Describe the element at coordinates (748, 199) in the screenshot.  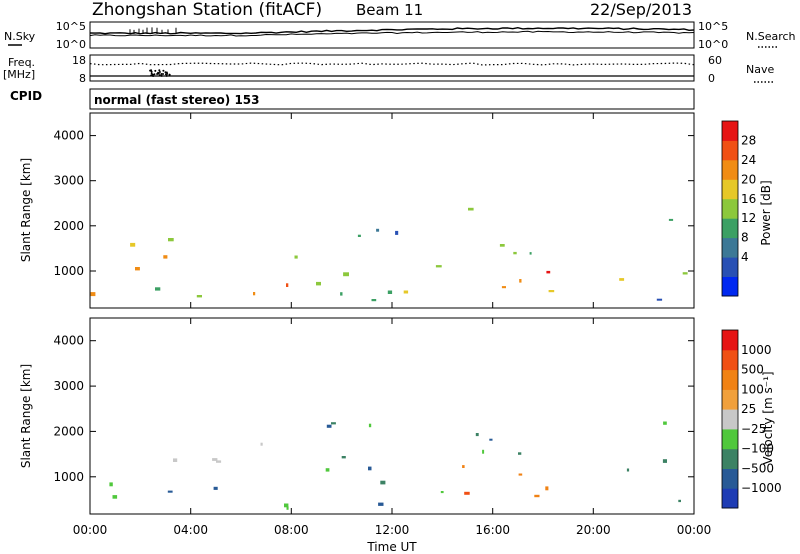
I see `colorbar-tick-label: 16` at that location.